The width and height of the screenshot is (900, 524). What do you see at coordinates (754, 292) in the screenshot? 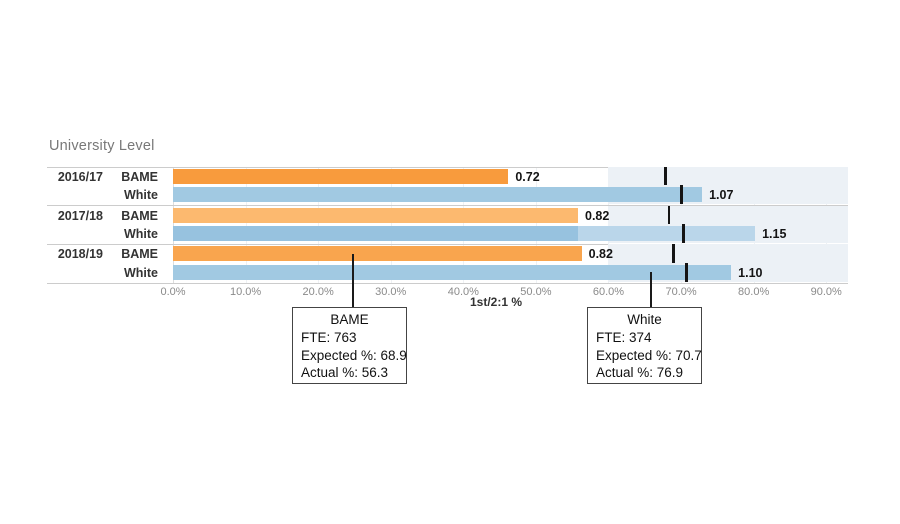
I see `x-axis-tick-label: 80.0%` at bounding box center [754, 292].